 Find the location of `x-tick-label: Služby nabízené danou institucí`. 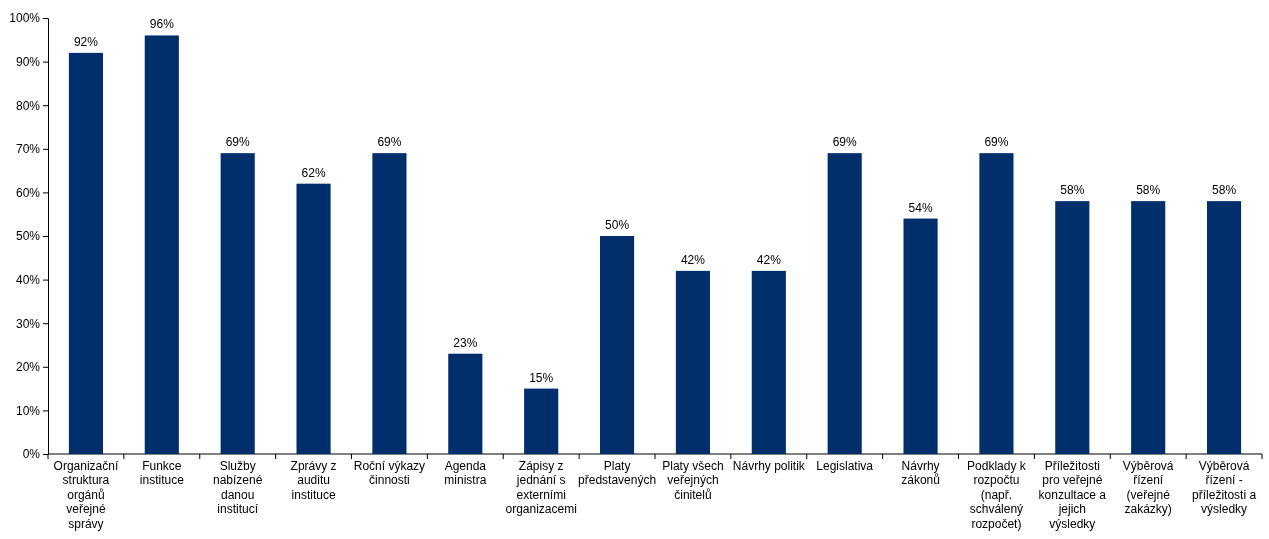

x-tick-label: Služby nabízené danou institucí is located at coordinates (237, 488).